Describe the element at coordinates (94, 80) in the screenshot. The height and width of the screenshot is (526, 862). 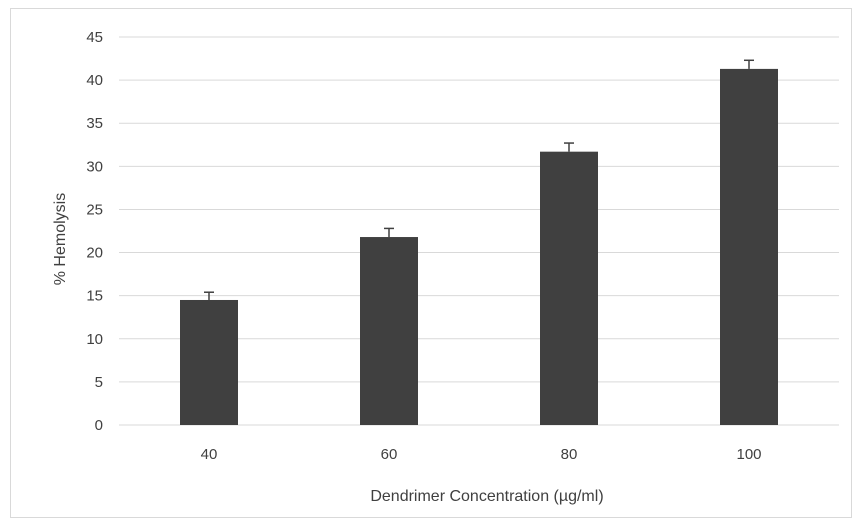
I see `y-tick-label: 40` at that location.